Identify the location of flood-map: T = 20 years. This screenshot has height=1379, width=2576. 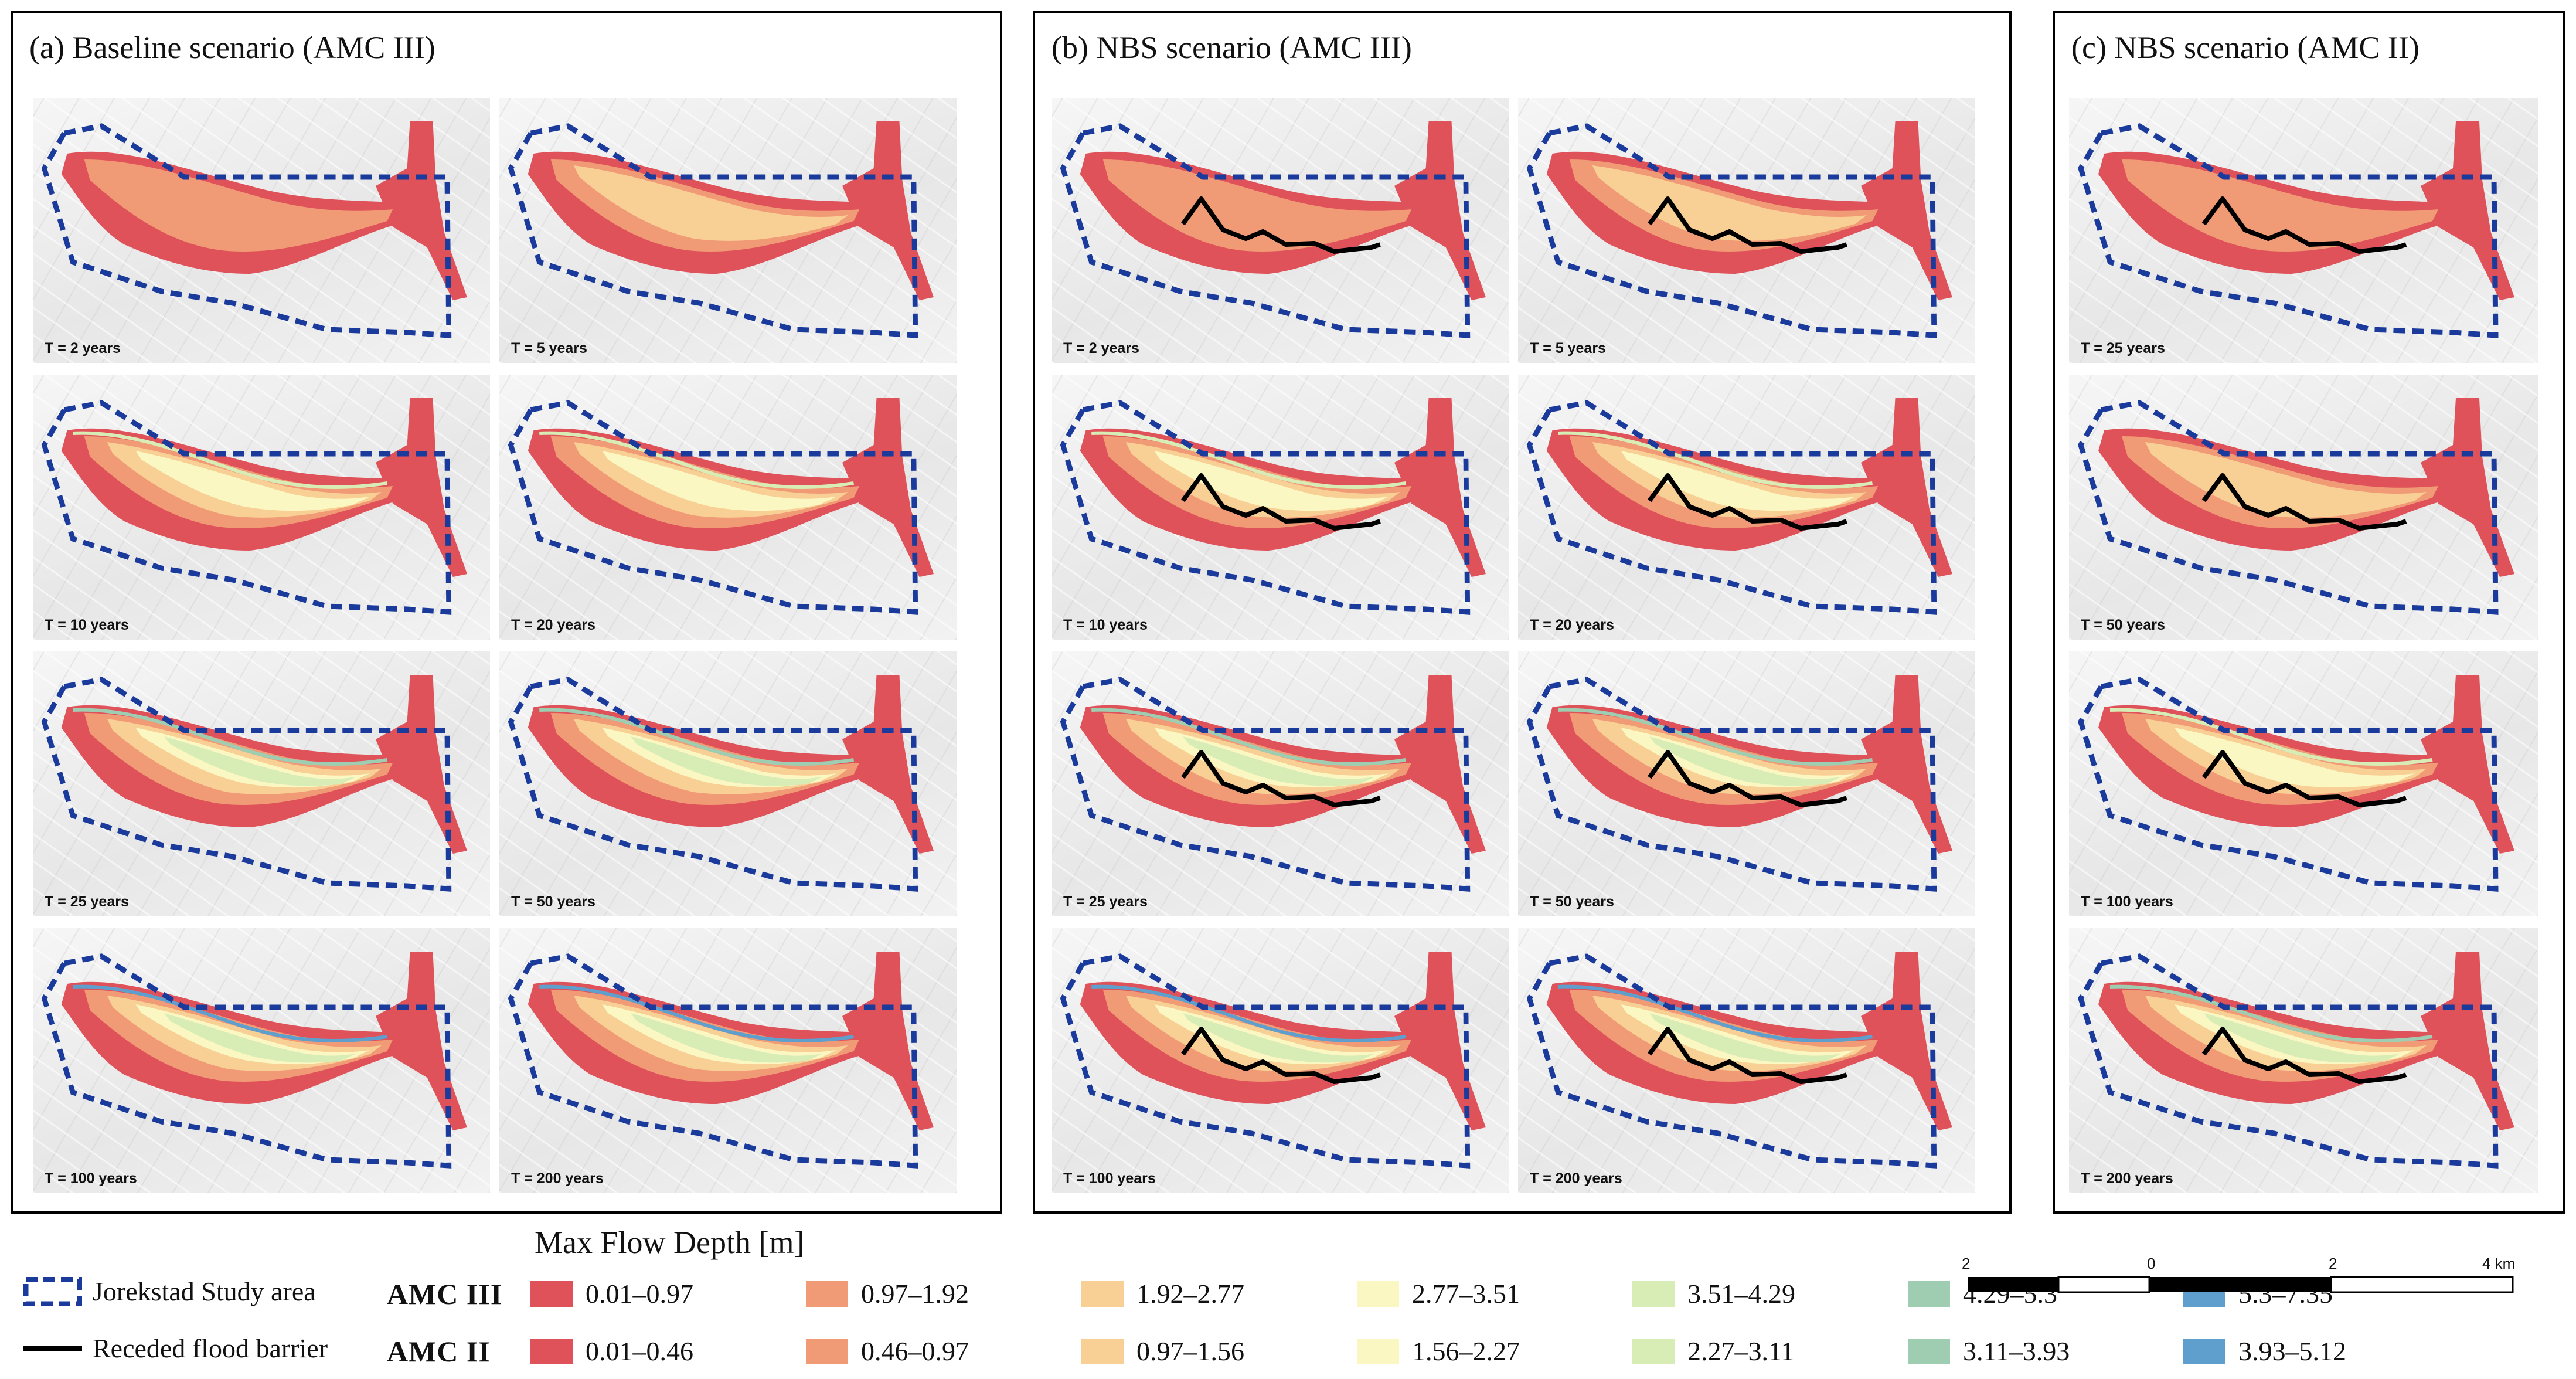
(728, 508).